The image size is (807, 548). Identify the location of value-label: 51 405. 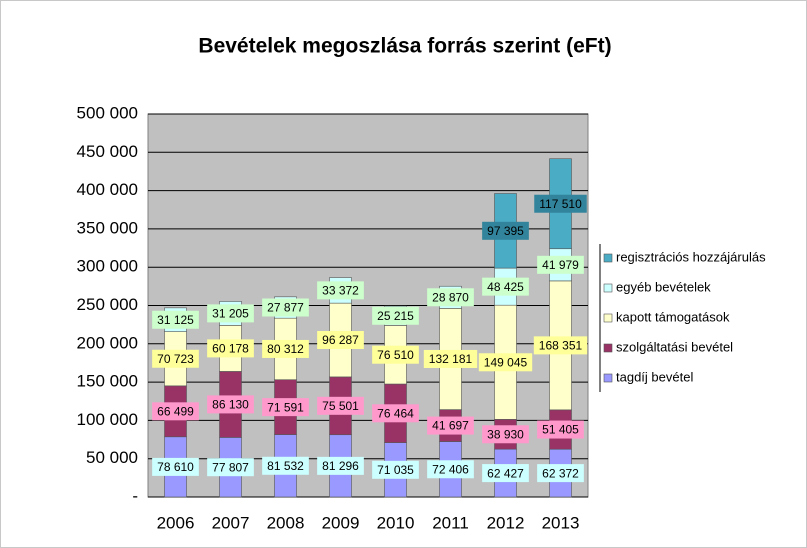
(560, 429).